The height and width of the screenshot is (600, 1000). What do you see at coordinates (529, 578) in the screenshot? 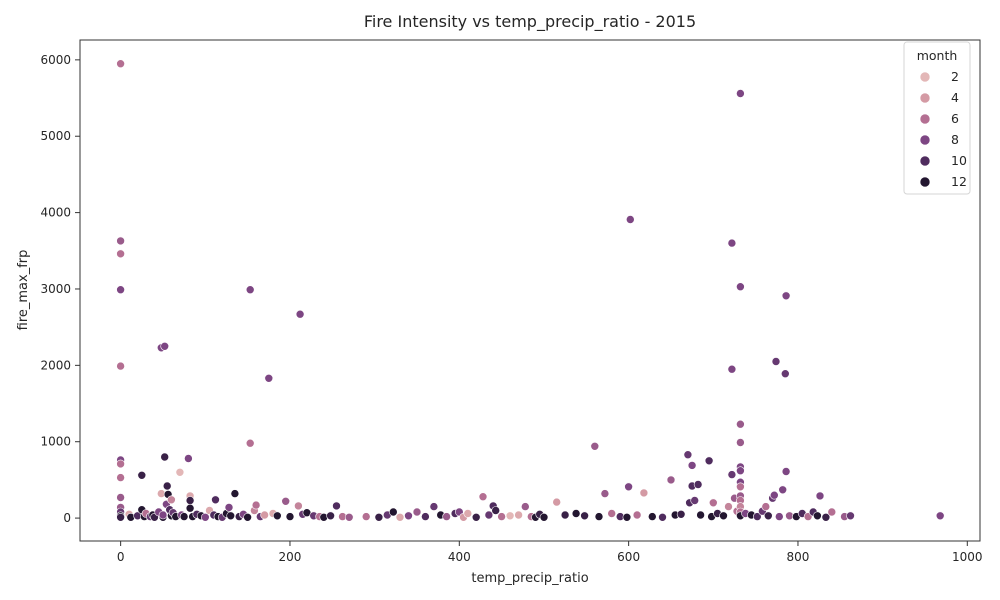
I see `x-axis-title: temp_precip_ratio` at bounding box center [529, 578].